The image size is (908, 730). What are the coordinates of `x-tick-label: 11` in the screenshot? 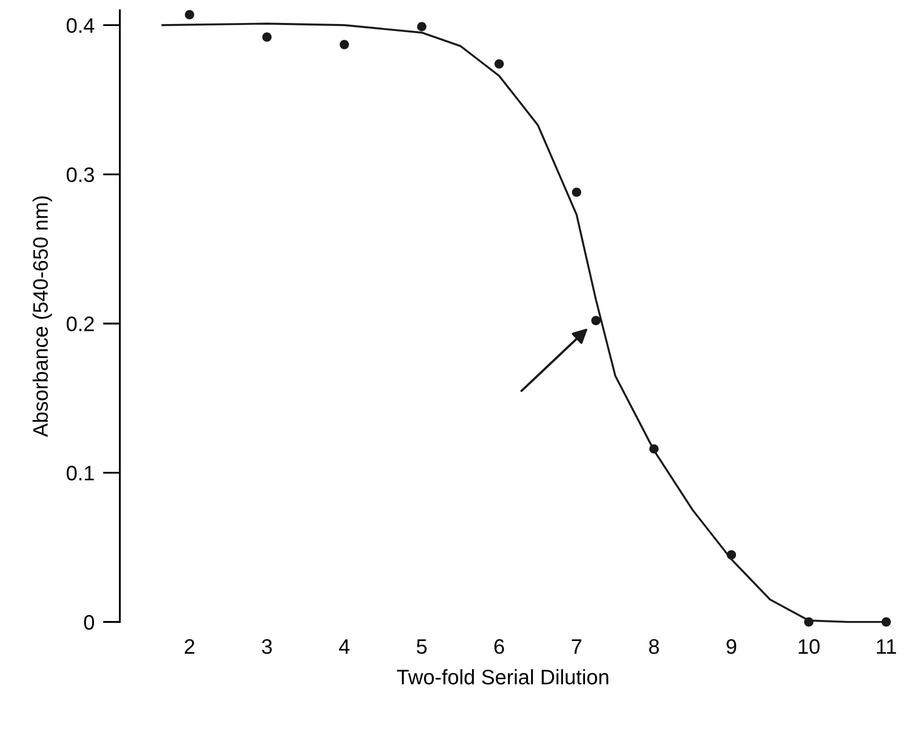 It's located at (886, 646).